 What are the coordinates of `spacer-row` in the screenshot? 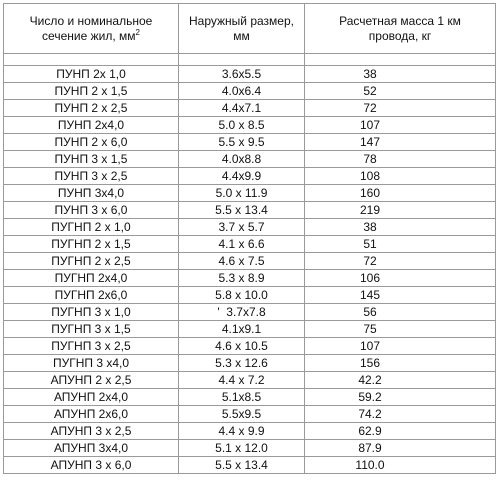 It's located at (249, 59).